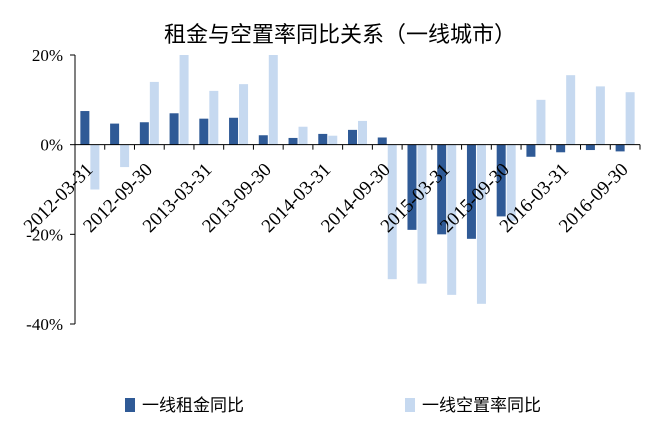 This screenshot has width=647, height=428. I want to click on y-tick-label: 0%, so click(51, 145).